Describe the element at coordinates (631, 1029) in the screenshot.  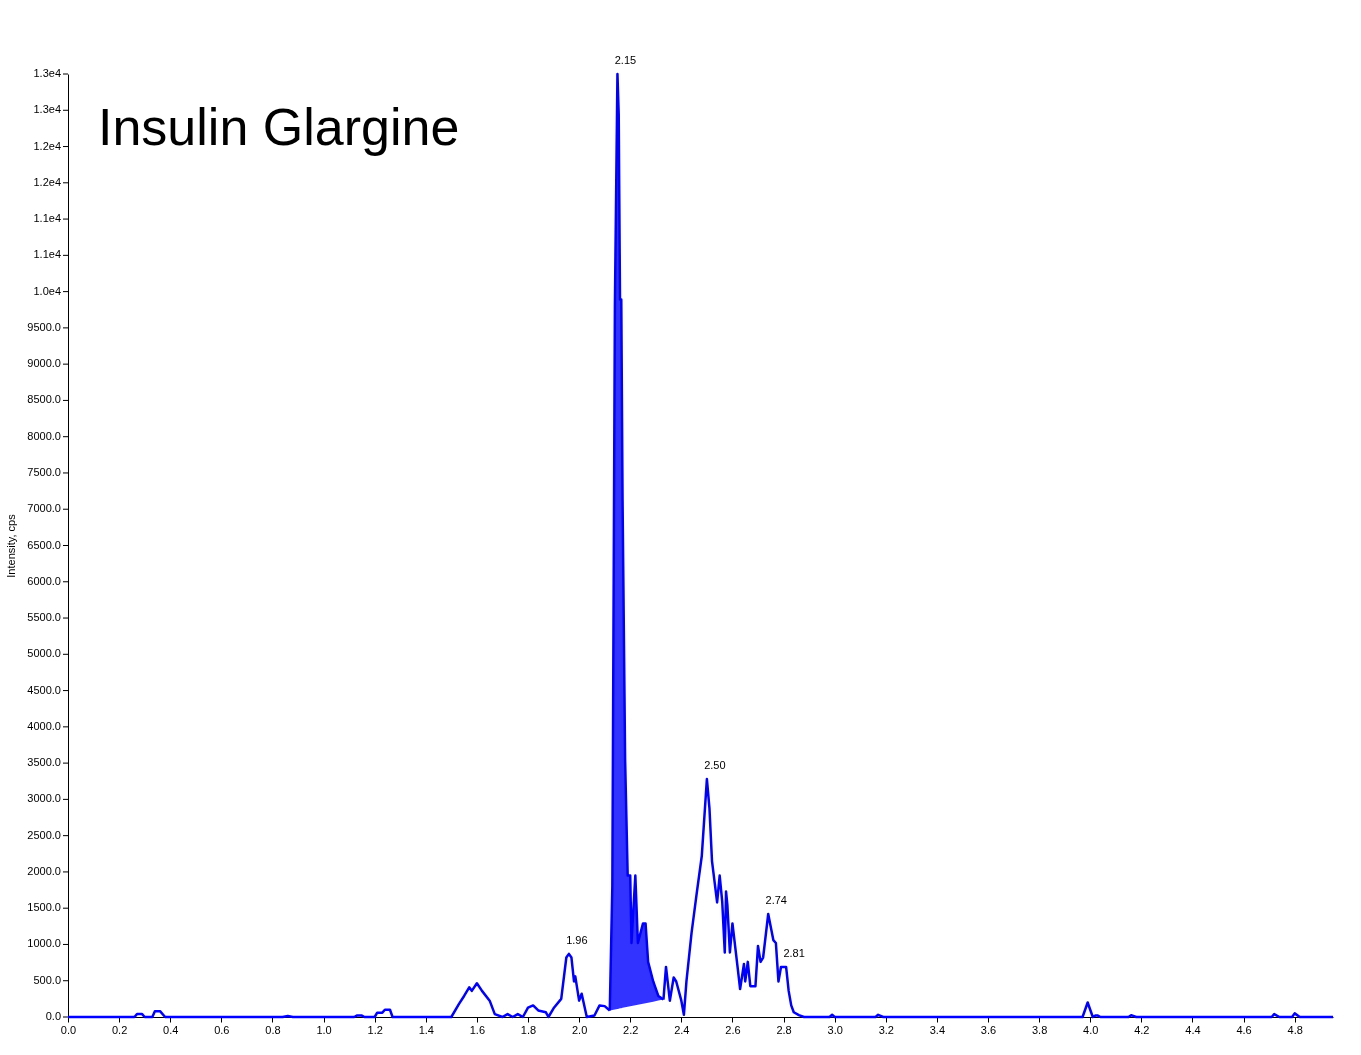
I see `x-tick-label: 2.2` at that location.